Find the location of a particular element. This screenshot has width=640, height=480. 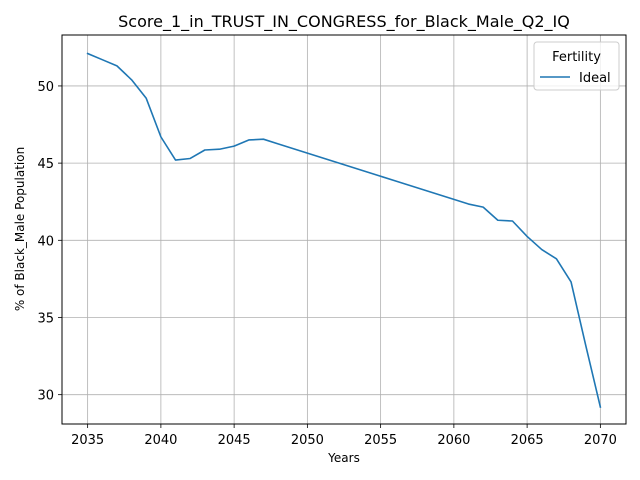

legend-title: Fertility is located at coordinates (576, 57).